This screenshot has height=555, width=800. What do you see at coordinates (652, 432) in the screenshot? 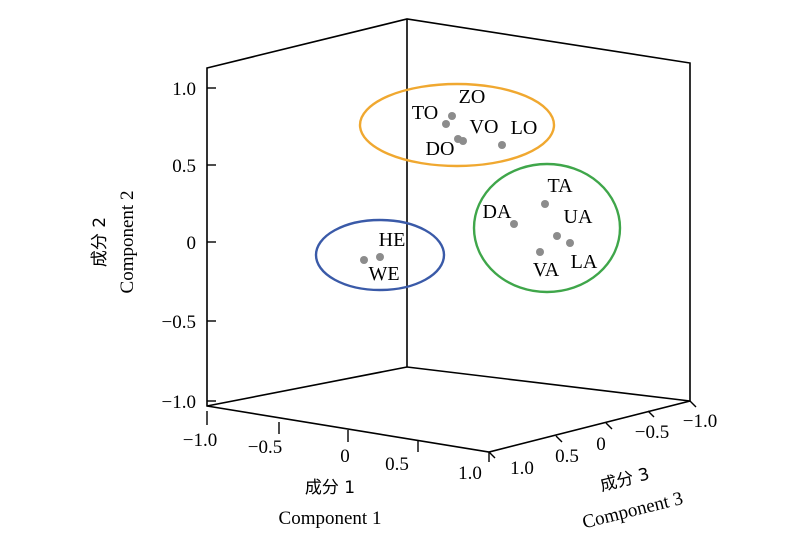
I see `z-tick-label: −0.5` at bounding box center [652, 432].